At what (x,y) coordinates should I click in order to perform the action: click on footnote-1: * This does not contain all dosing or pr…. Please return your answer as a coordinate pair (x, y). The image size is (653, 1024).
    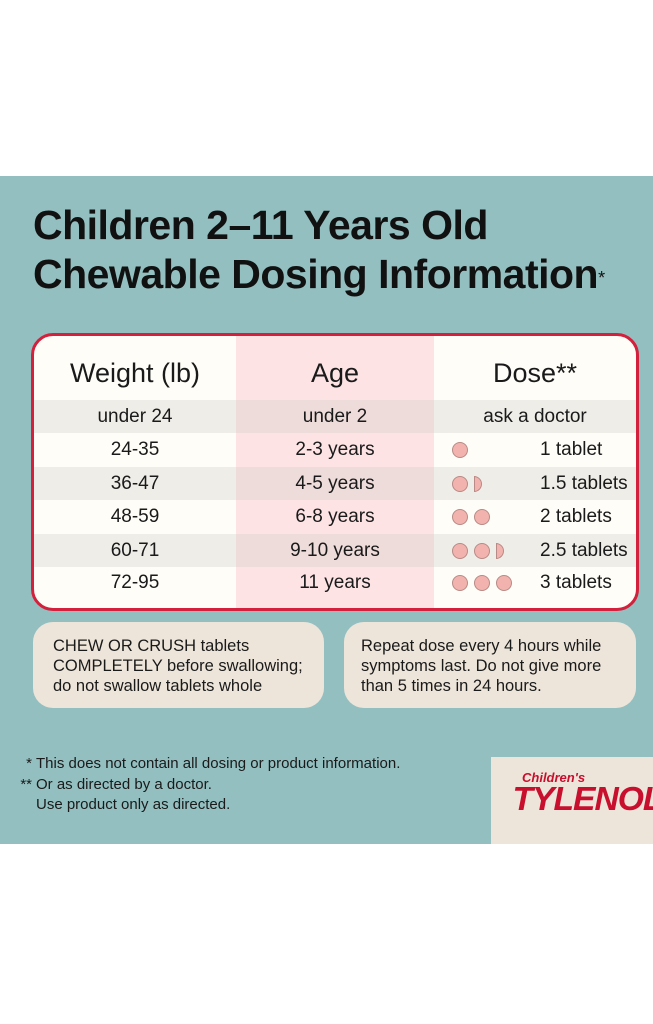
    Looking at the image, I should click on (207, 764).